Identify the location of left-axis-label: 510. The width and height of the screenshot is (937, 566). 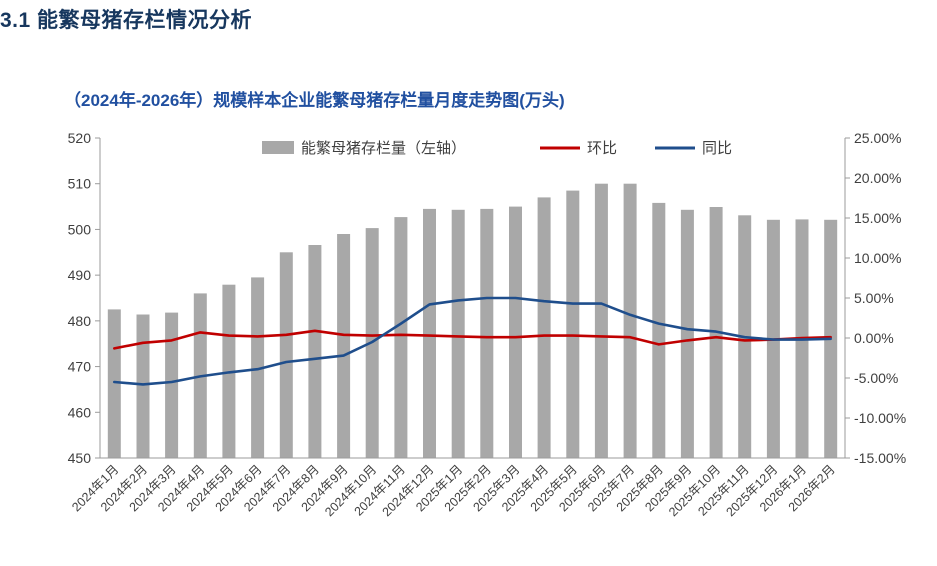
(80, 184).